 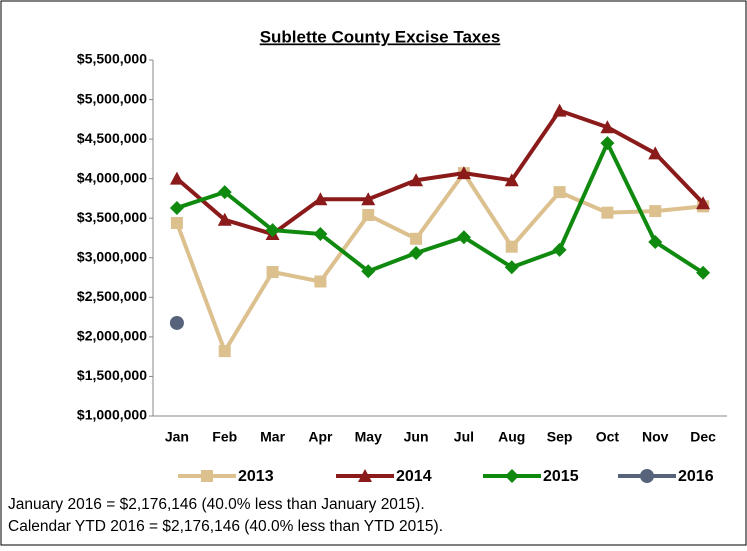 What do you see at coordinates (380, 36) in the screenshot?
I see `chart-title: Sublette County Excise Taxes` at bounding box center [380, 36].